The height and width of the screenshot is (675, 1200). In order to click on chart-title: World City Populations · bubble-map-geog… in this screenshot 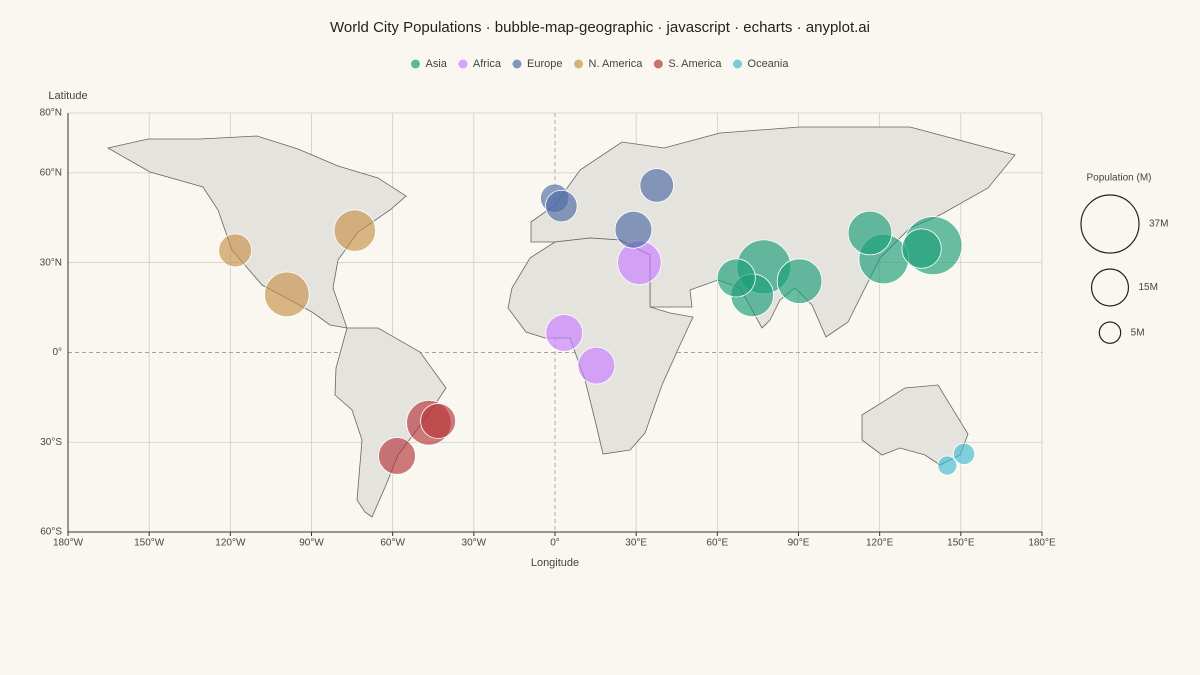, I will do `click(600, 27)`.